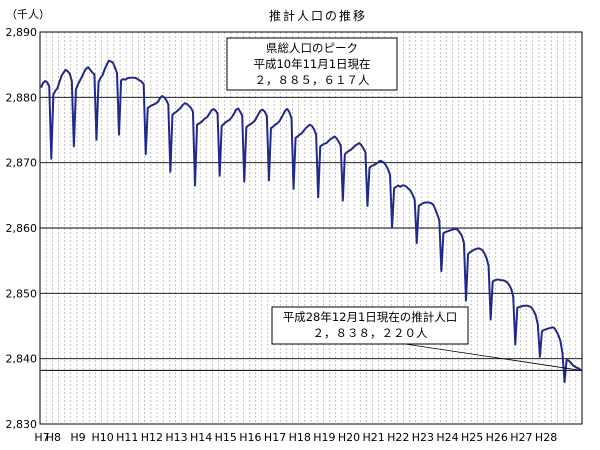 The height and width of the screenshot is (450, 600). I want to click on x-tick-label: H14, so click(201, 437).